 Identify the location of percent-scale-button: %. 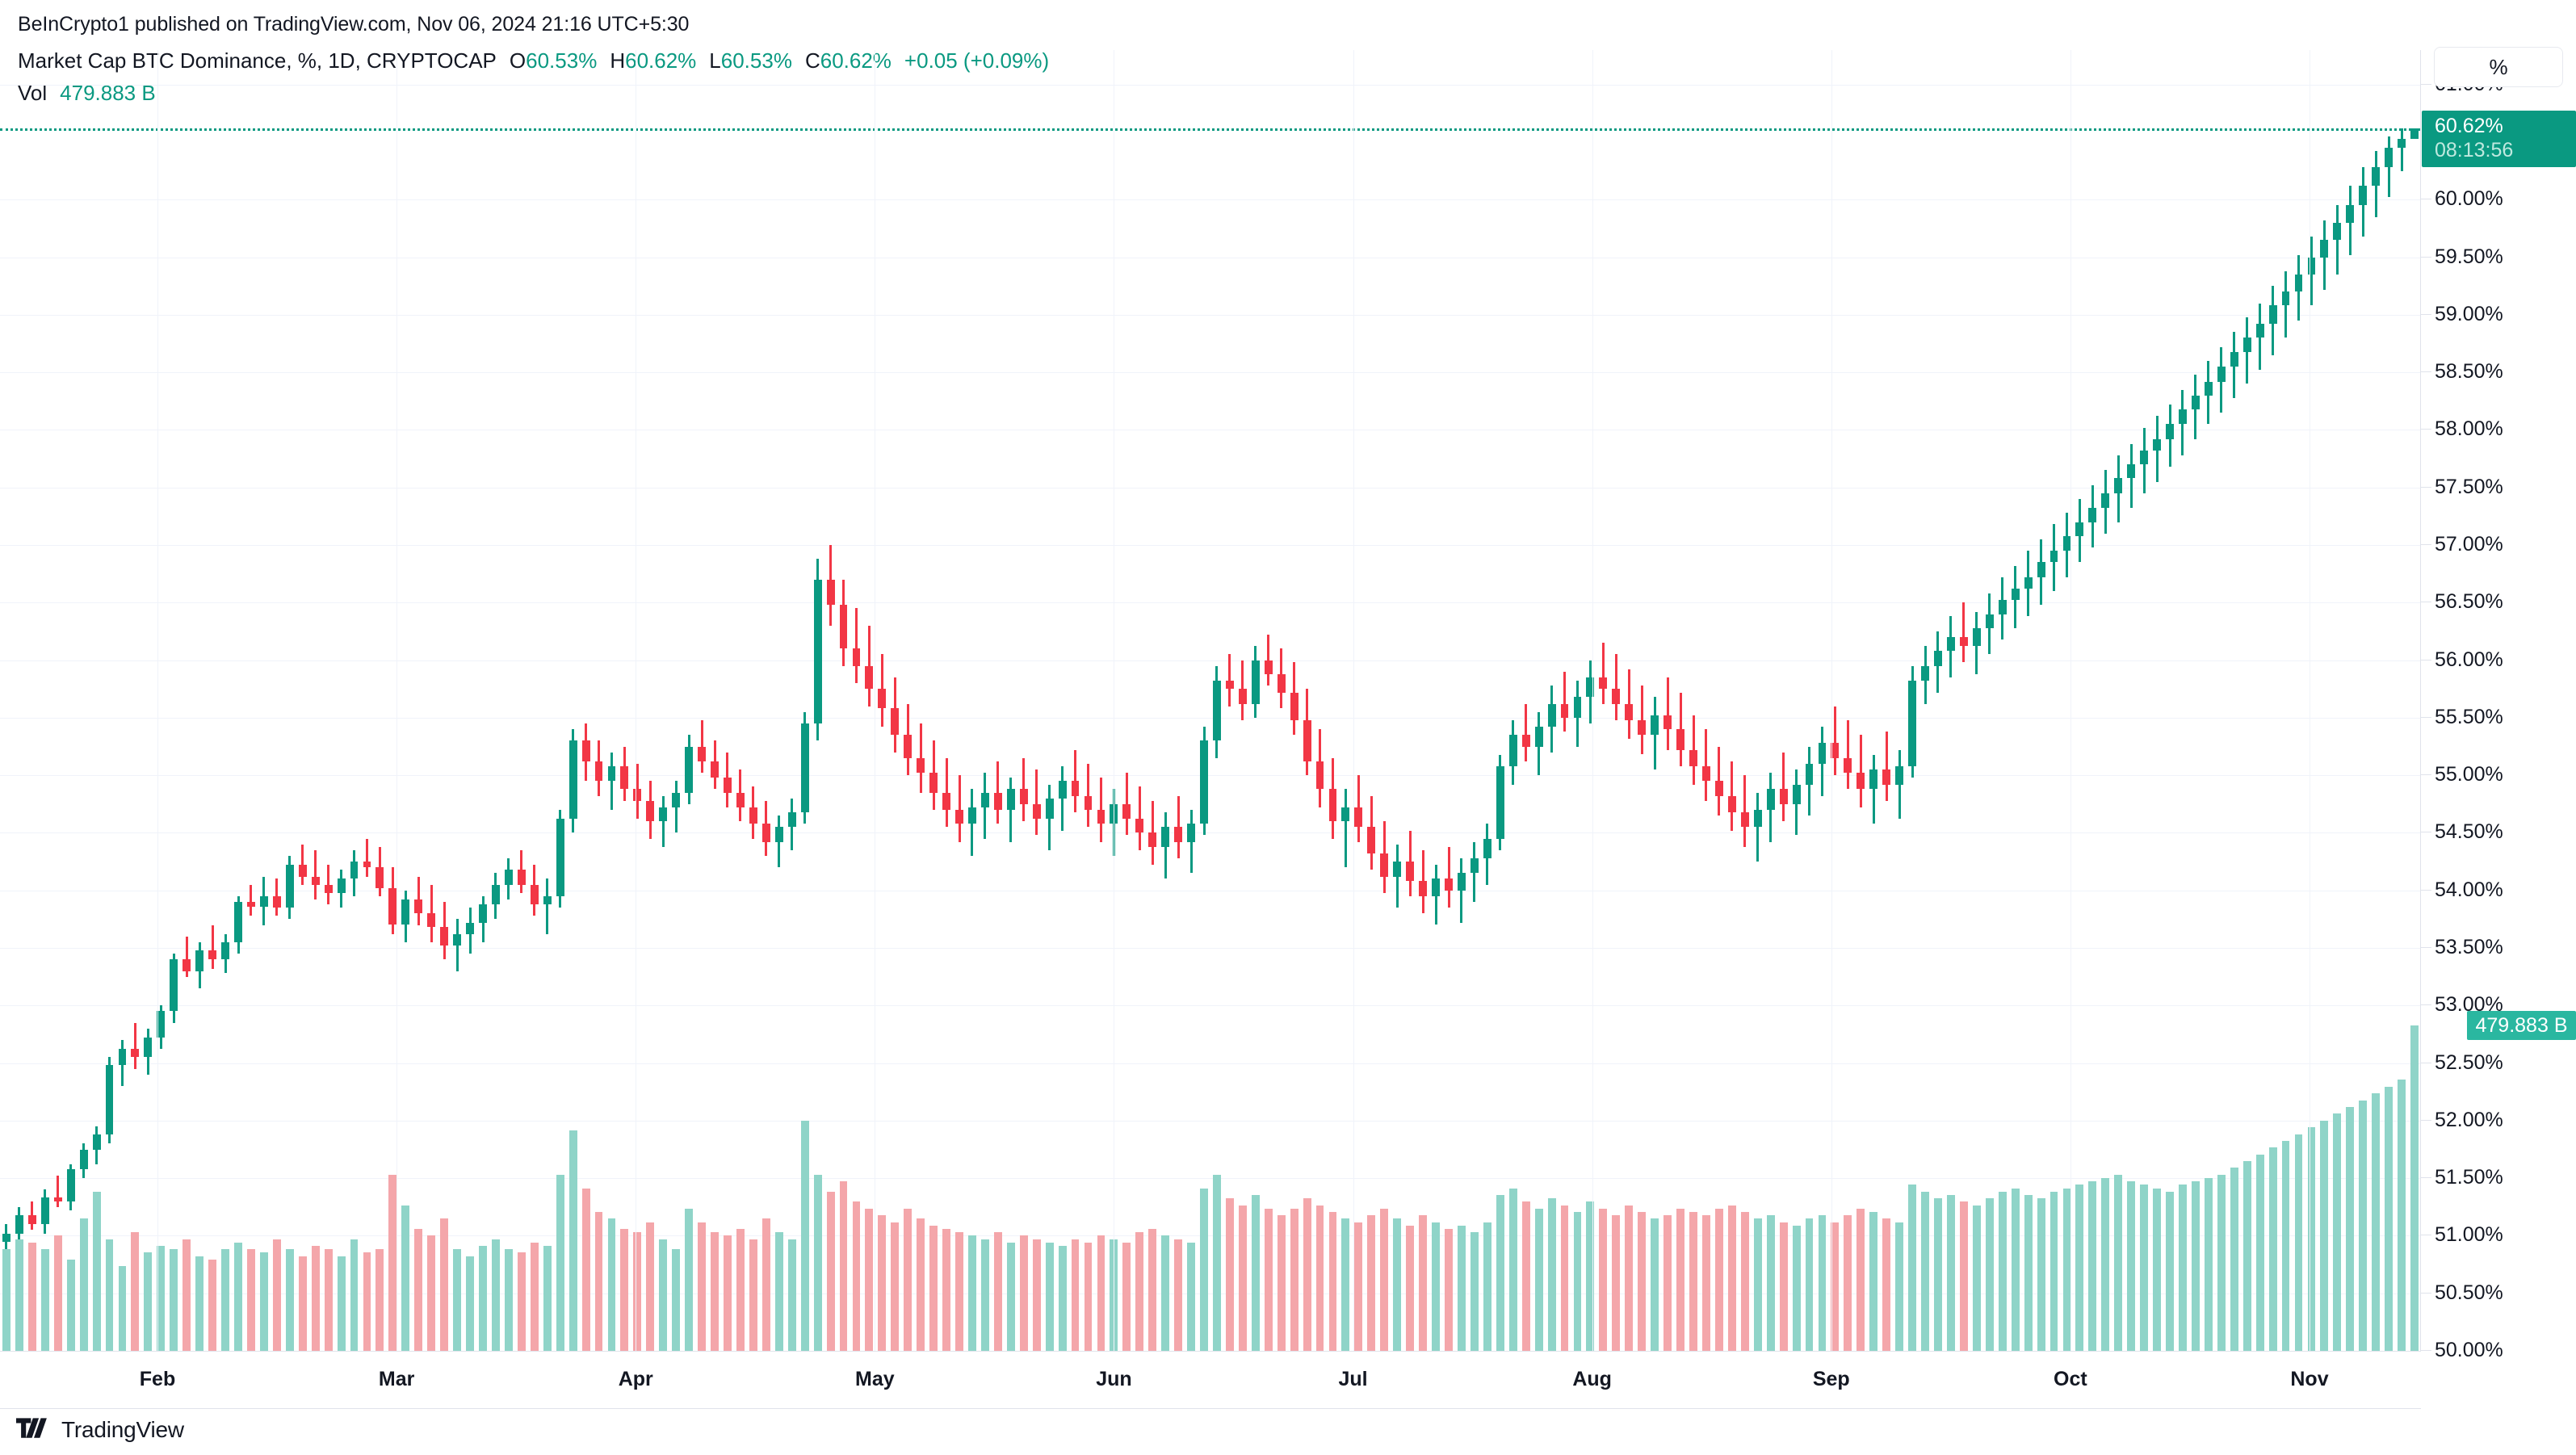
(2498, 67).